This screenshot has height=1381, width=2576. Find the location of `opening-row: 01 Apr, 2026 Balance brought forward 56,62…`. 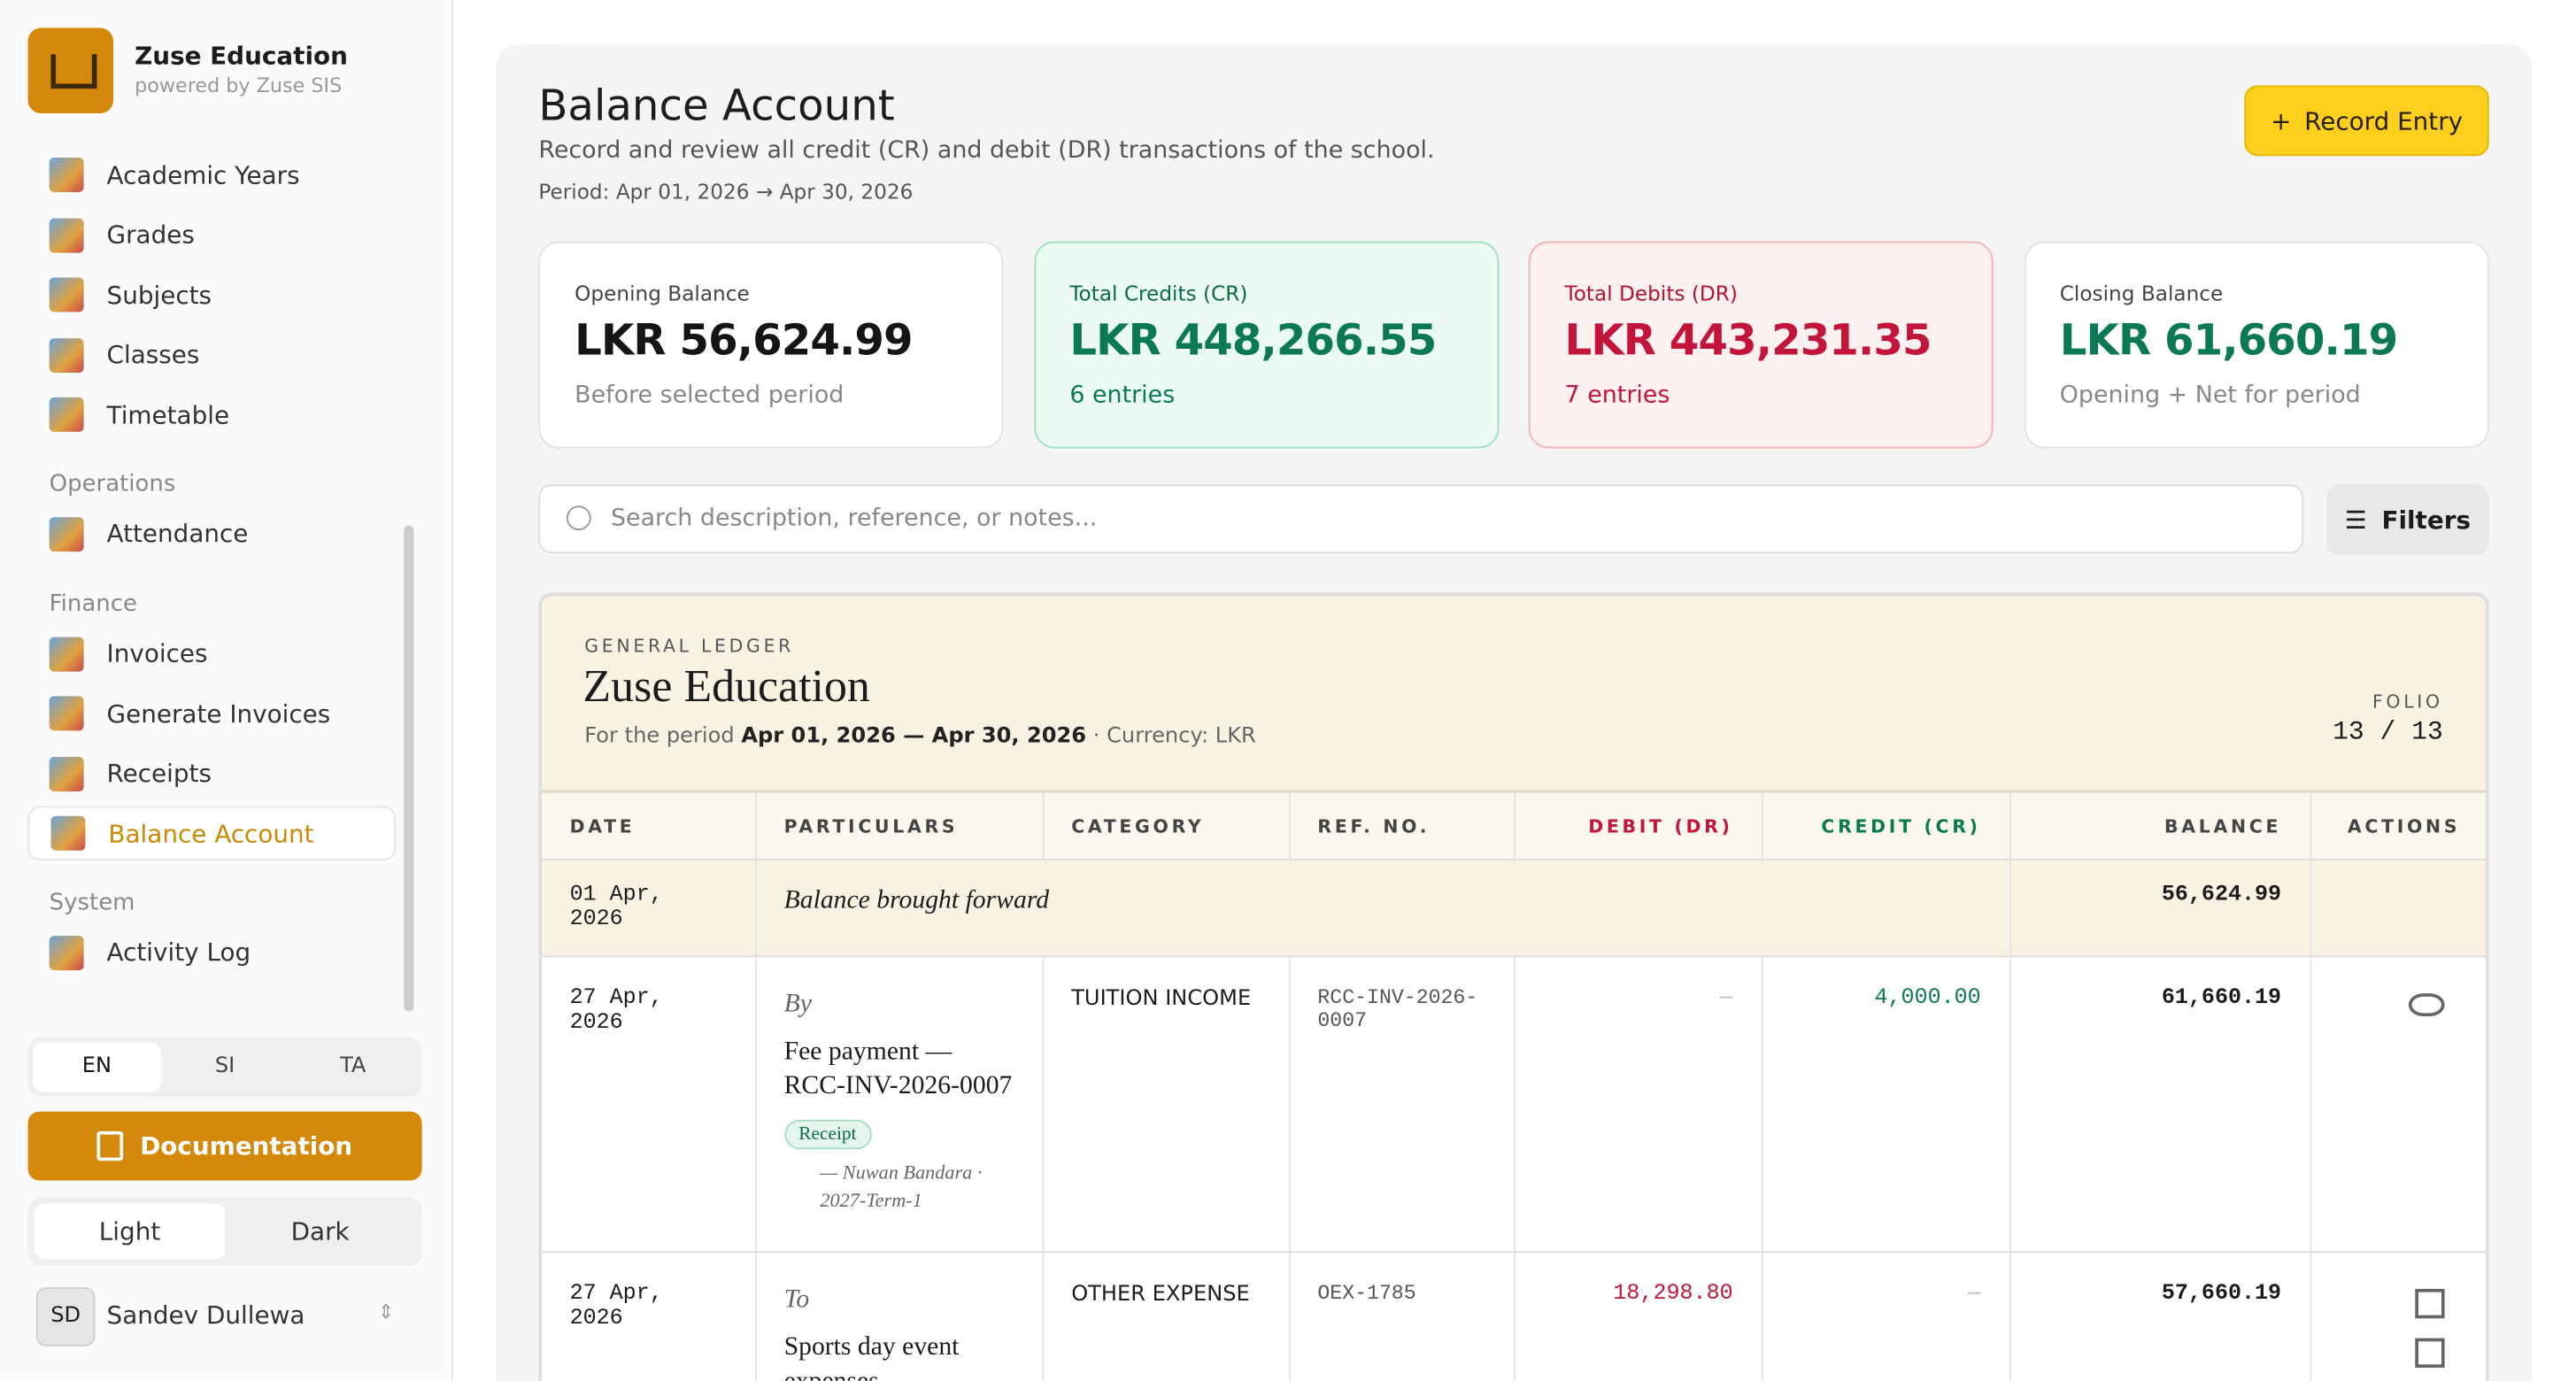

opening-row: 01 Apr, 2026 Balance brought forward 56,62… is located at coordinates (1514, 909).